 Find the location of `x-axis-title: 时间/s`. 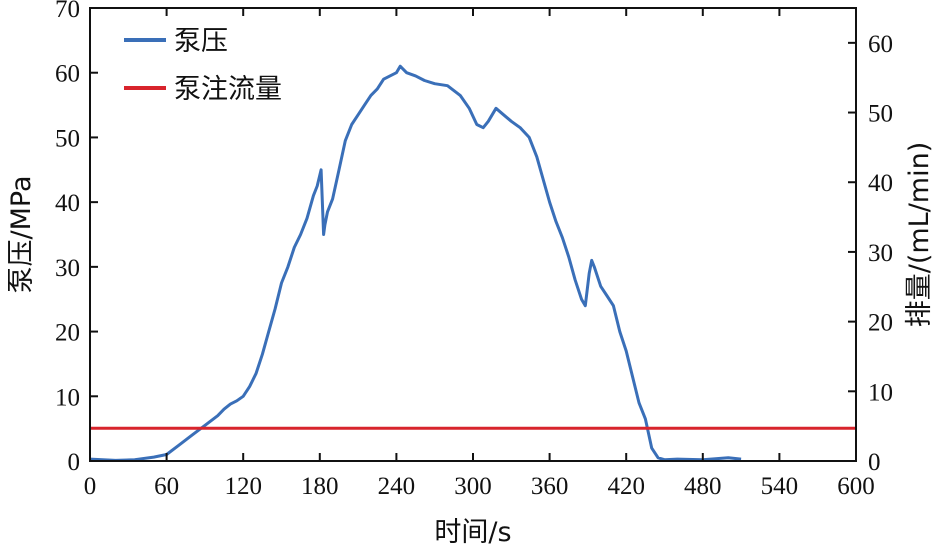

x-axis-title: 时间/s is located at coordinates (472, 532).